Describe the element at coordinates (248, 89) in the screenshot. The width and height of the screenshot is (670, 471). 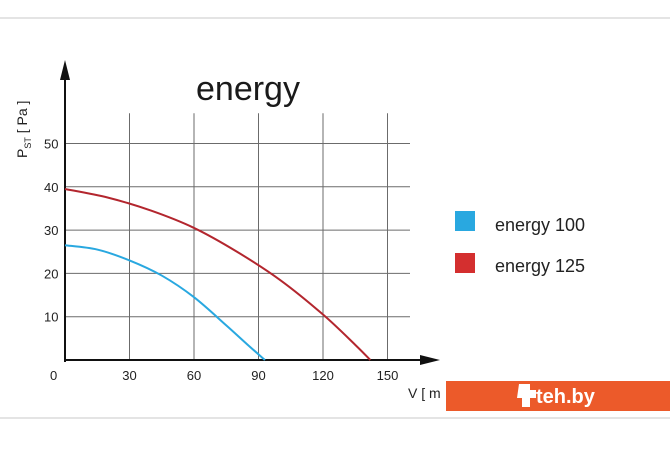
I see `chart-title: energy` at that location.